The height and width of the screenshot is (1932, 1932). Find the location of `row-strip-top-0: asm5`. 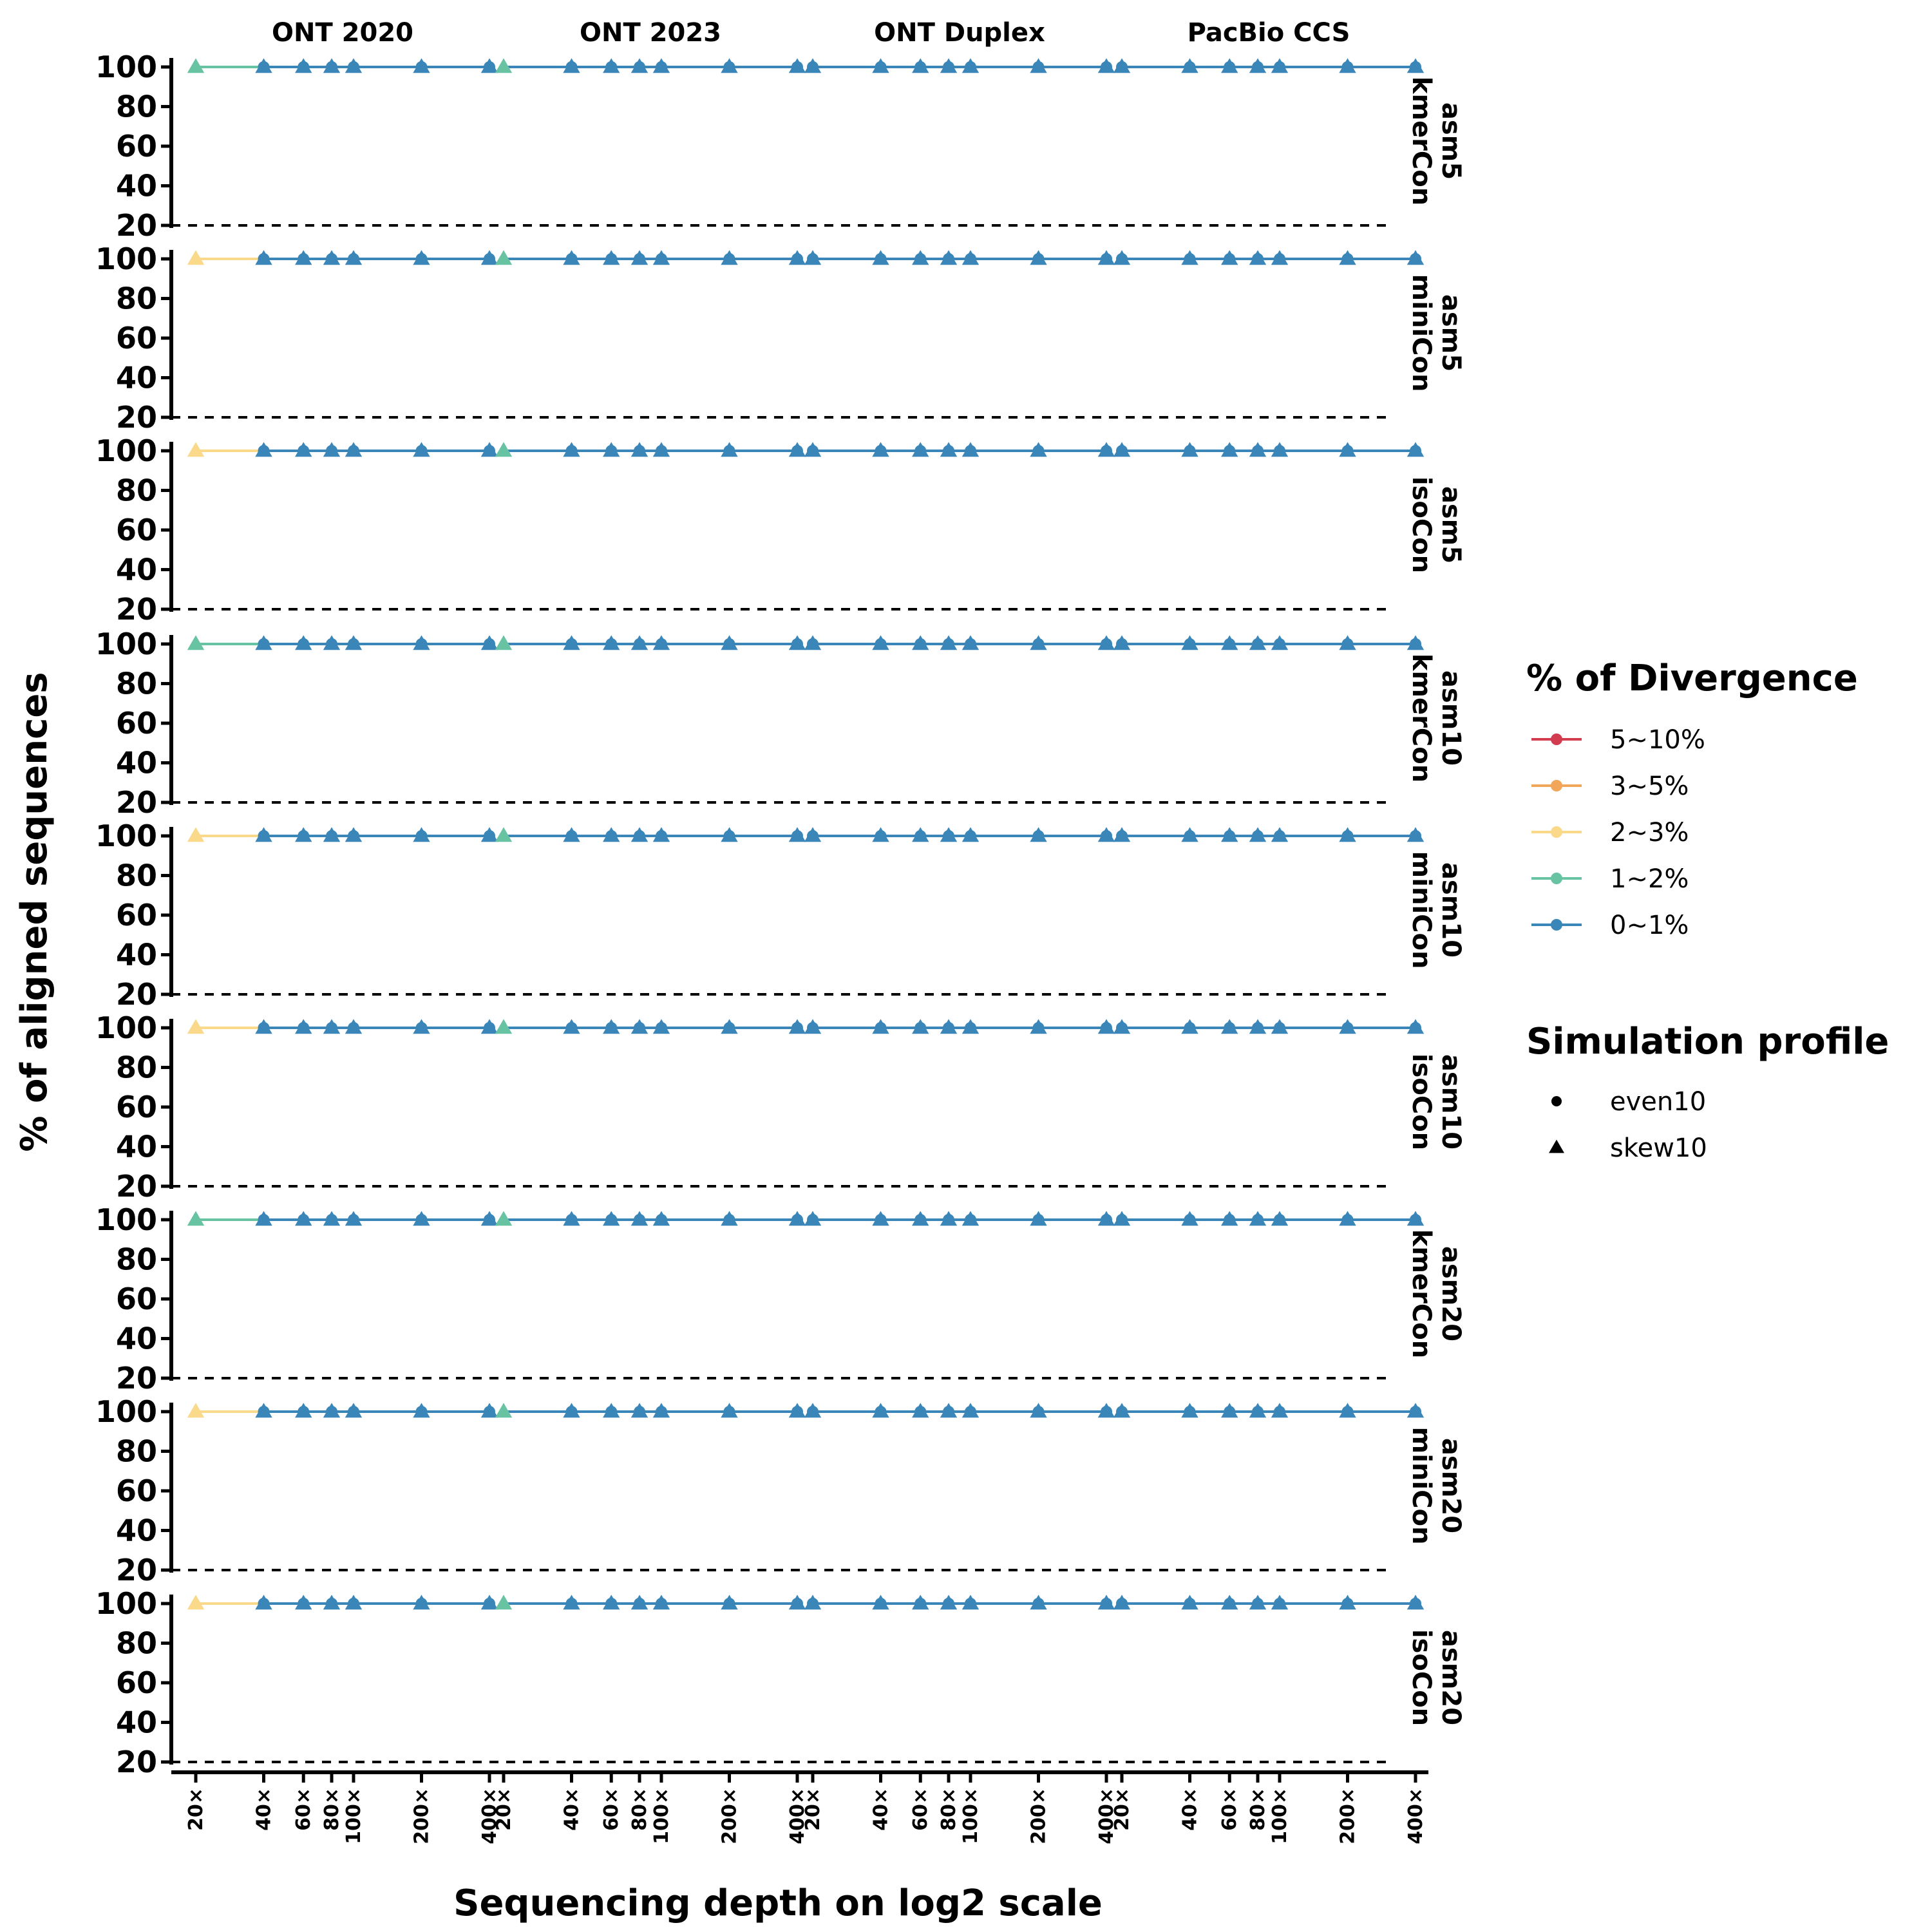

row-strip-top-0: asm5 is located at coordinates (1451, 141).